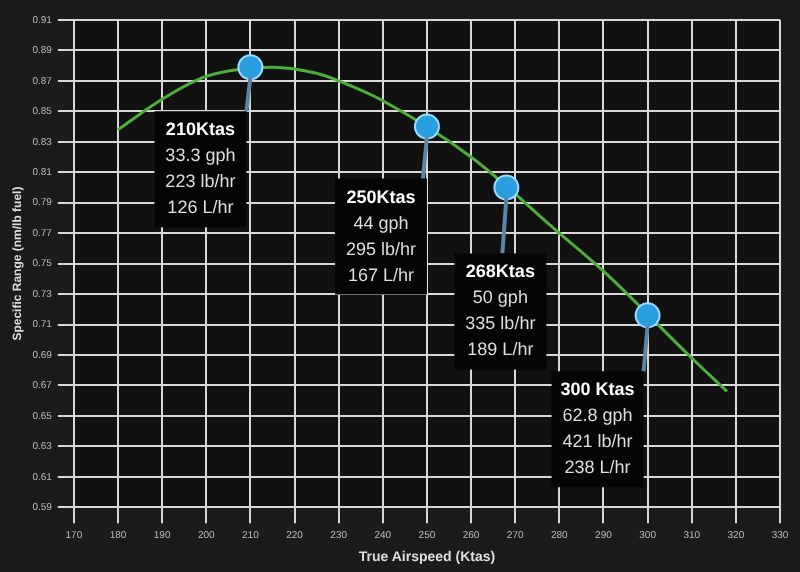 This screenshot has height=572, width=800. What do you see at coordinates (597, 428) in the screenshot?
I see `annotation: 300 Ktas 62.8 gph 421 lb/hr 238 L/hr` at bounding box center [597, 428].